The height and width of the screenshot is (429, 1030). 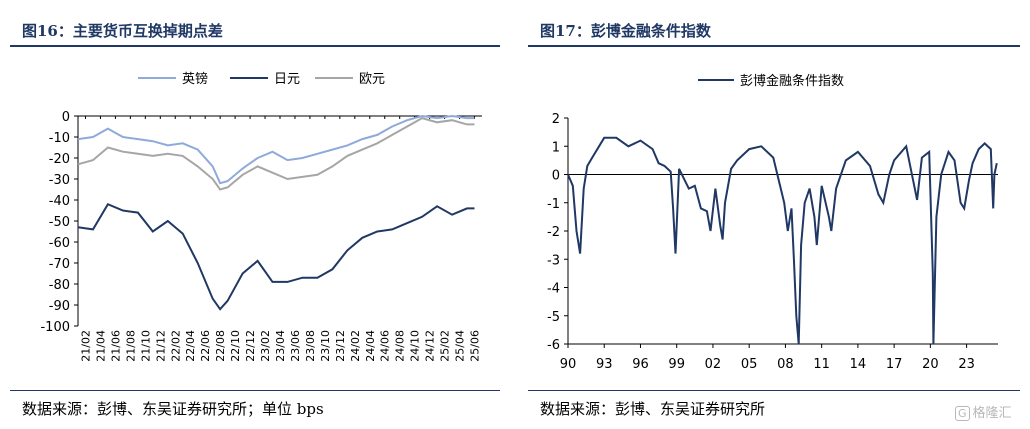 I want to click on y-tick-label: -10, so click(x=59, y=138).